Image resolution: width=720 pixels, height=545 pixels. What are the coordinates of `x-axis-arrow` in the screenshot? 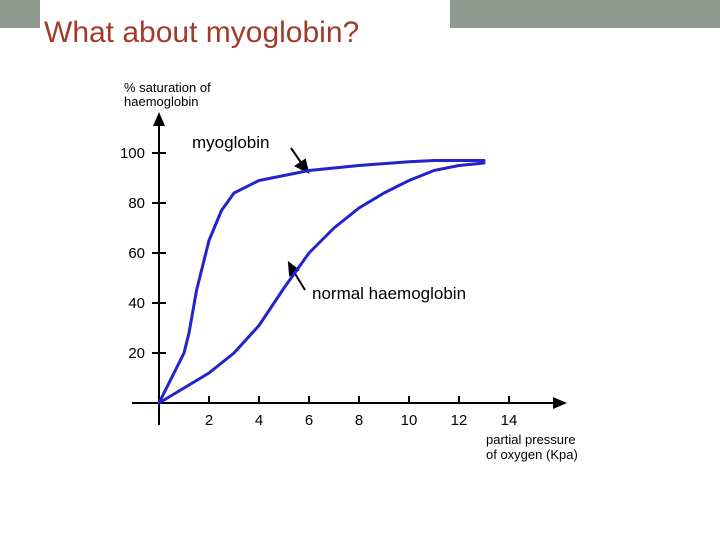 It's located at (560, 403).